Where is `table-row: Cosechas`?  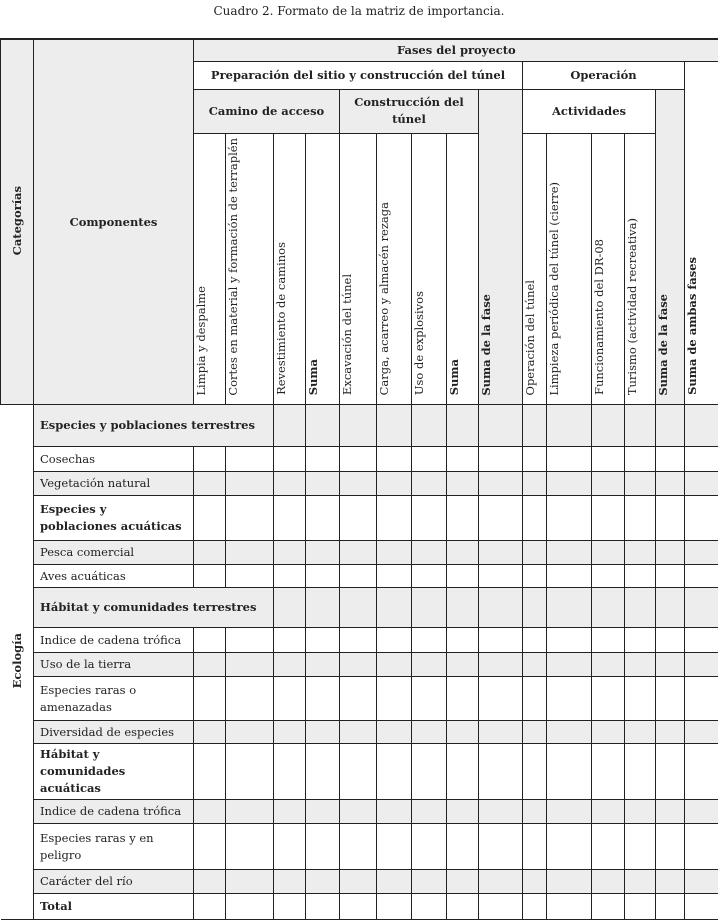 table-row: Cosechas is located at coordinates (359, 459).